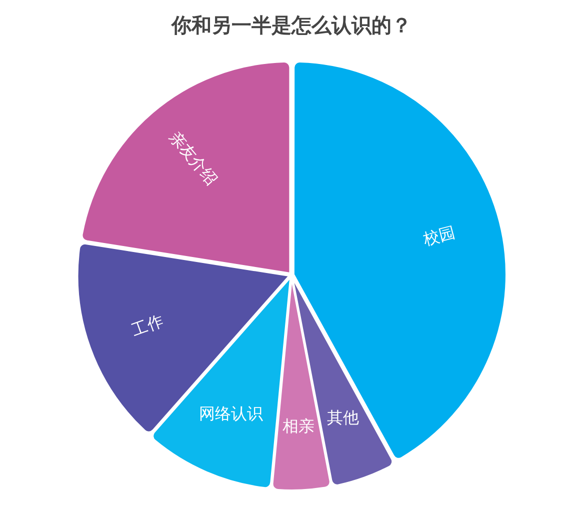 This screenshot has width=583, height=512. I want to click on slice-label: 相亲, so click(298, 426).